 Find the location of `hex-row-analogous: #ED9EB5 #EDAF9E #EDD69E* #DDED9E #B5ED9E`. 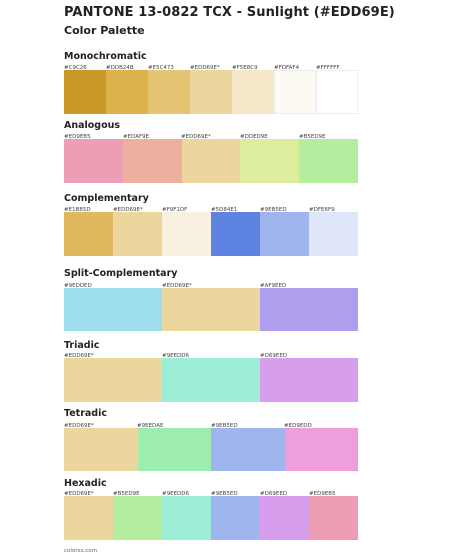

hex-row-analogous: #ED9EB5 #EDAF9E #EDD69E* #DDED9E #B5ED9E is located at coordinates (211, 137).